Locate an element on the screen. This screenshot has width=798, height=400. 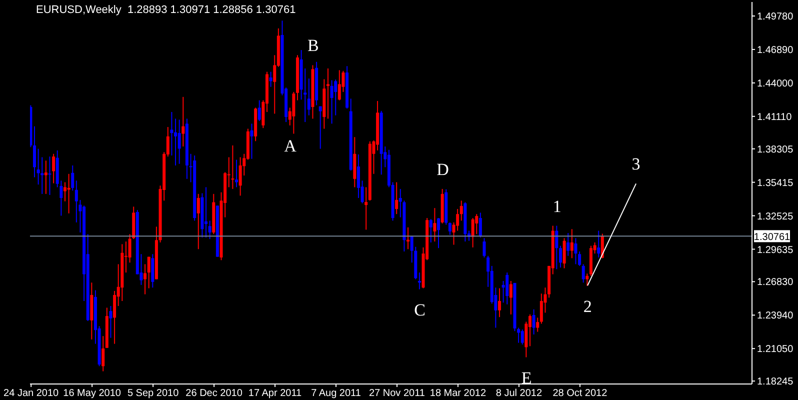
x-tick-label: 24 Jan 2010 is located at coordinates (32, 394).